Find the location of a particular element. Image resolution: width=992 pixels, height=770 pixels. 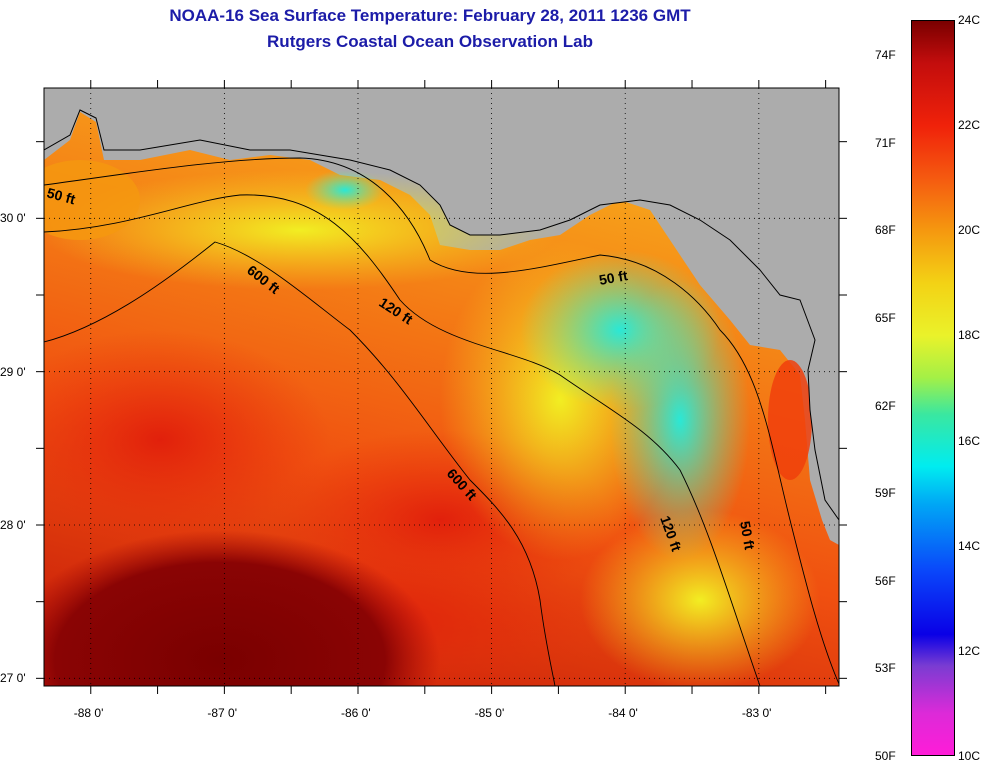

x-tick-label: -83 0' is located at coordinates (756, 713).